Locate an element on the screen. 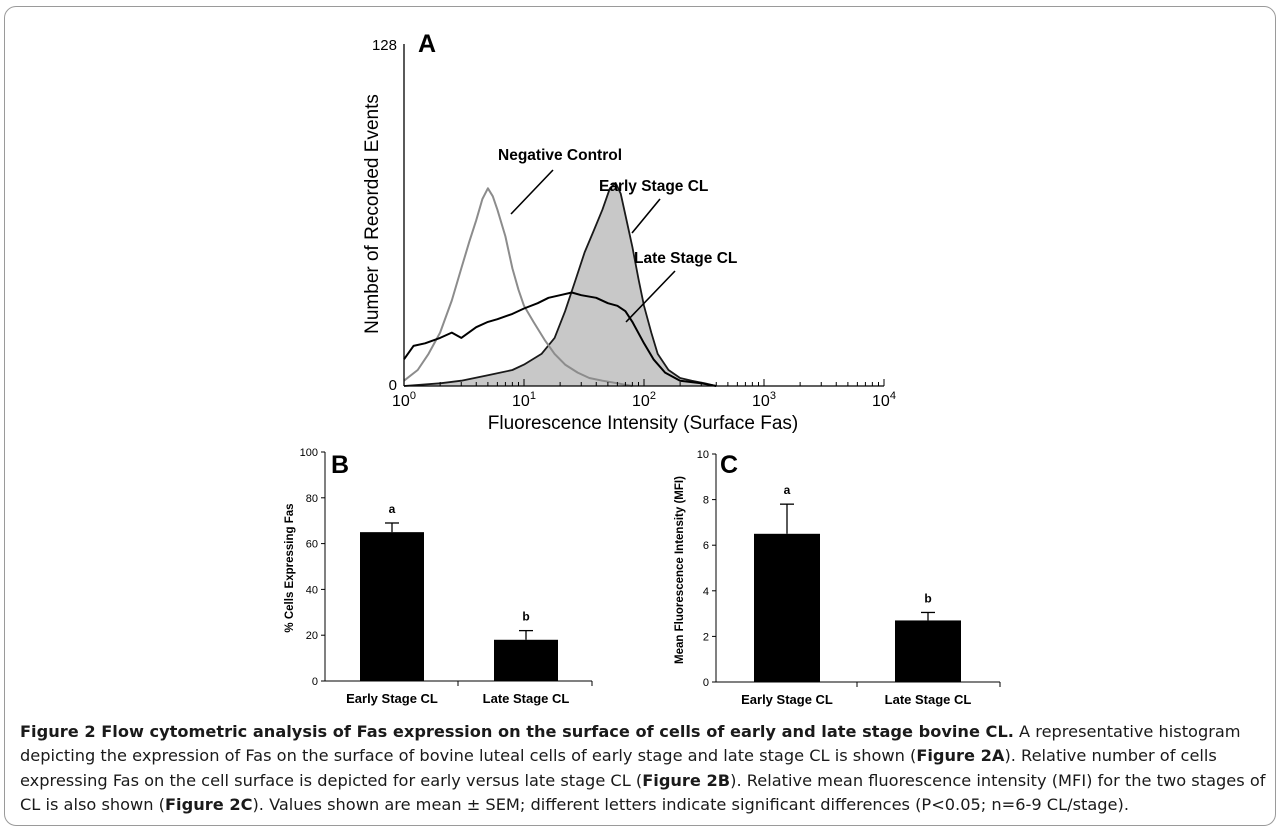  histogram-y-axis-title: Number of Recorded Events is located at coordinates (372, 214).